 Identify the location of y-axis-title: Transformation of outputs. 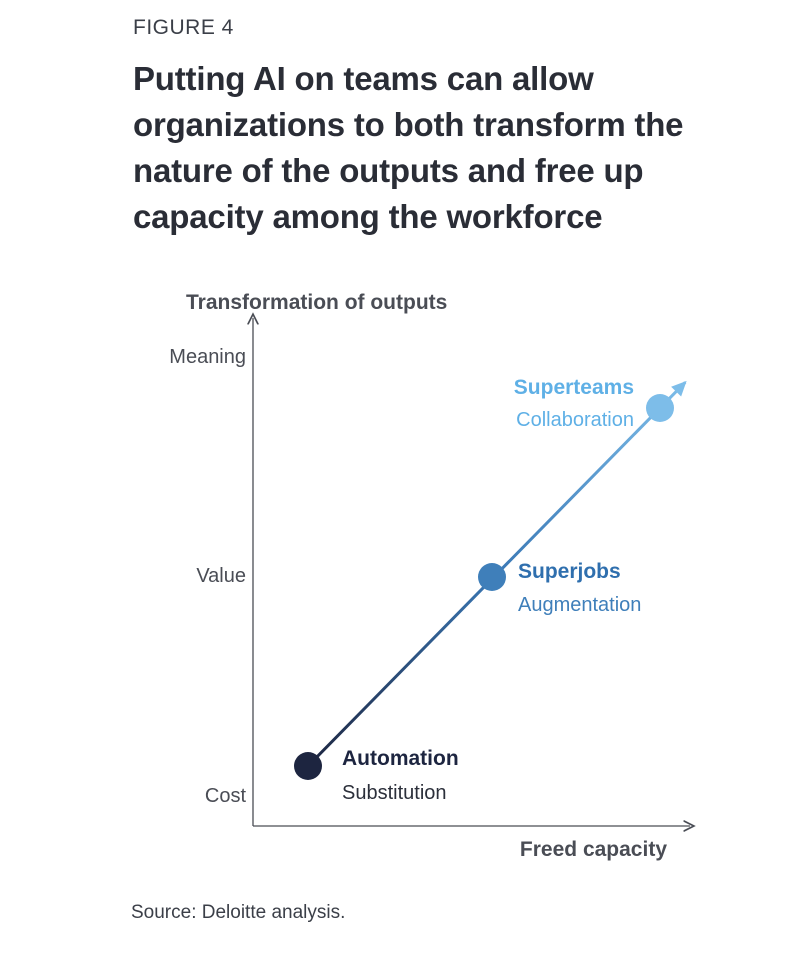
(316, 302).